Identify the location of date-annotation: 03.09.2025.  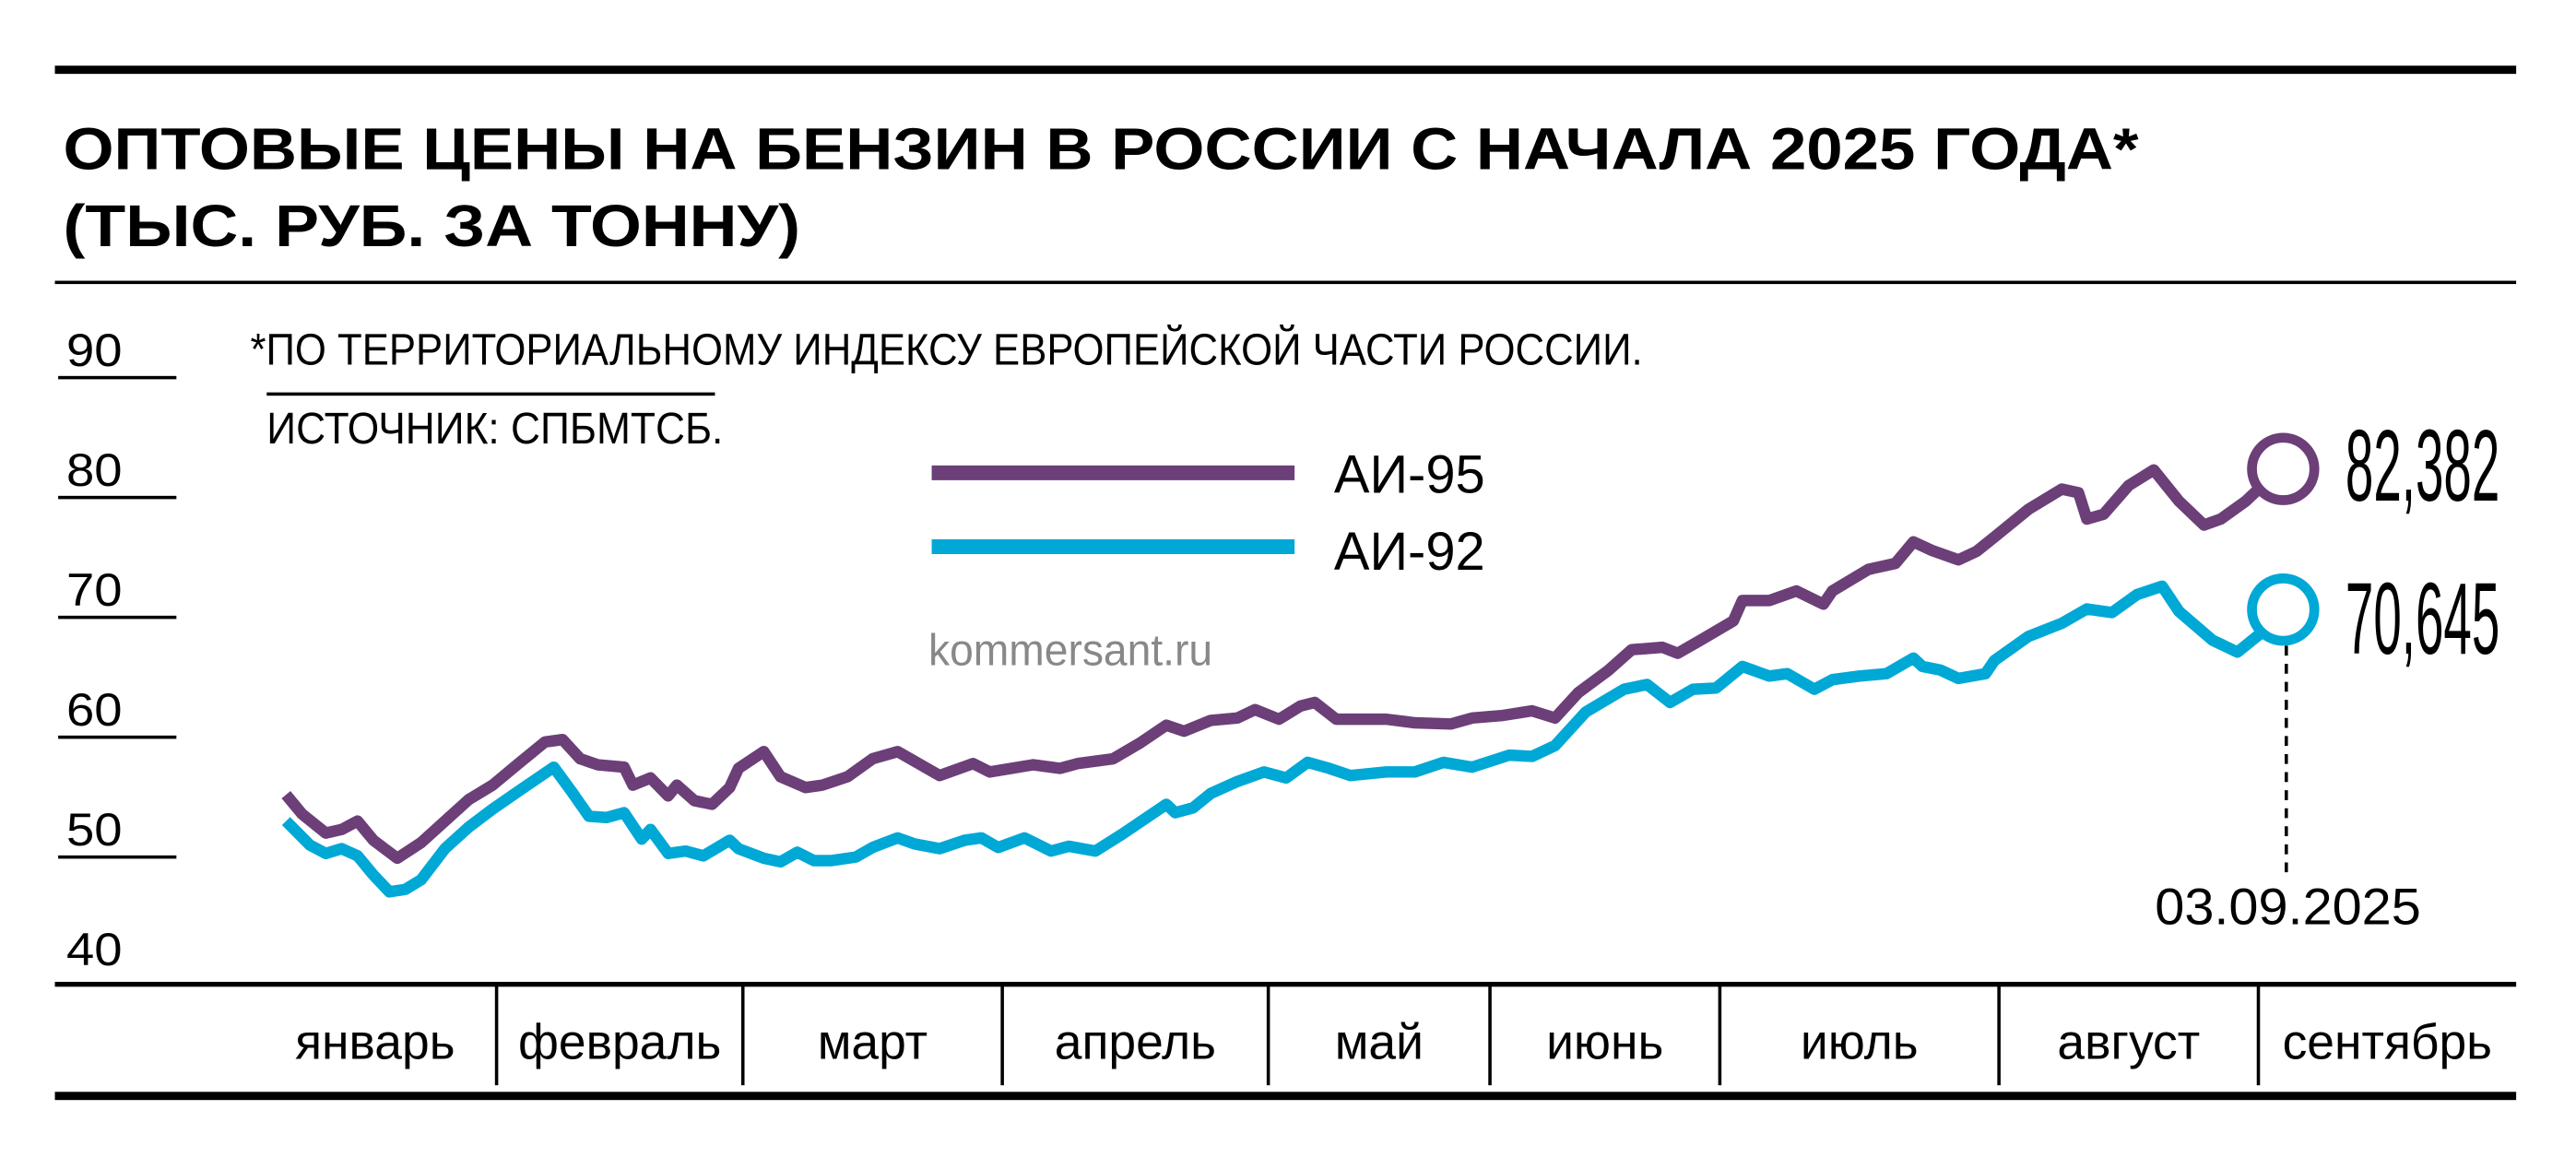
(2288, 908).